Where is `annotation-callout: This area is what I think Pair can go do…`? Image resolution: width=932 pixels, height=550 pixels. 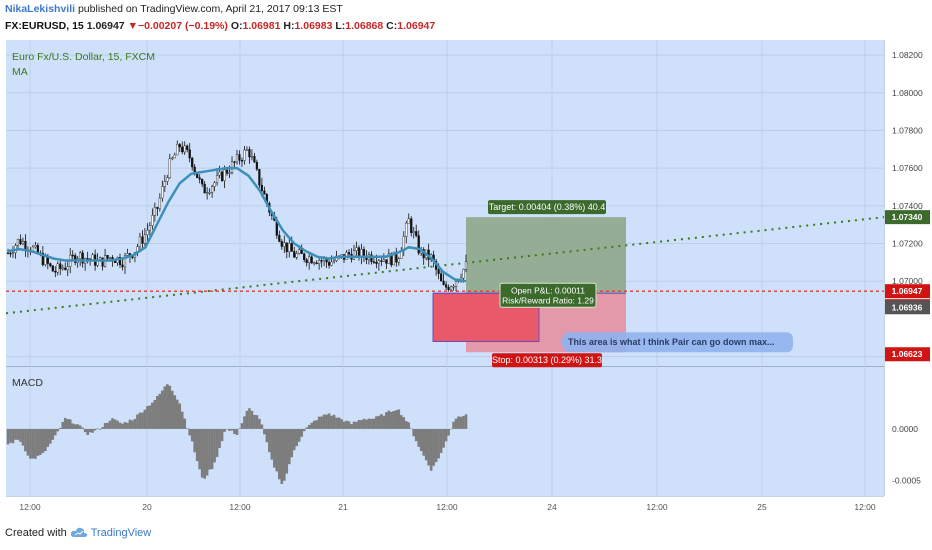
annotation-callout: This area is what I think Pair can go do… is located at coordinates (676, 342).